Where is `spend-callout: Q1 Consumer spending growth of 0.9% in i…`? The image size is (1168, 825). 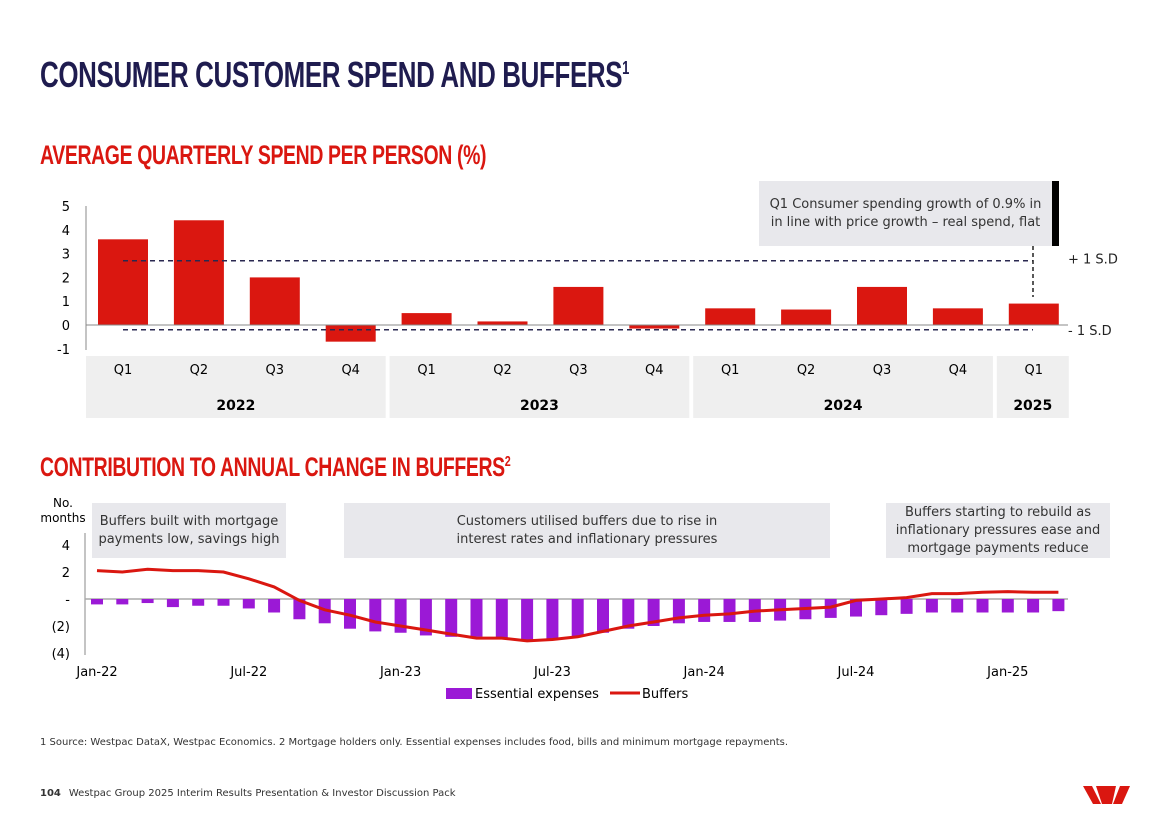
spend-callout: Q1 Consumer spending growth of 0.9% in i… is located at coordinates (905, 213).